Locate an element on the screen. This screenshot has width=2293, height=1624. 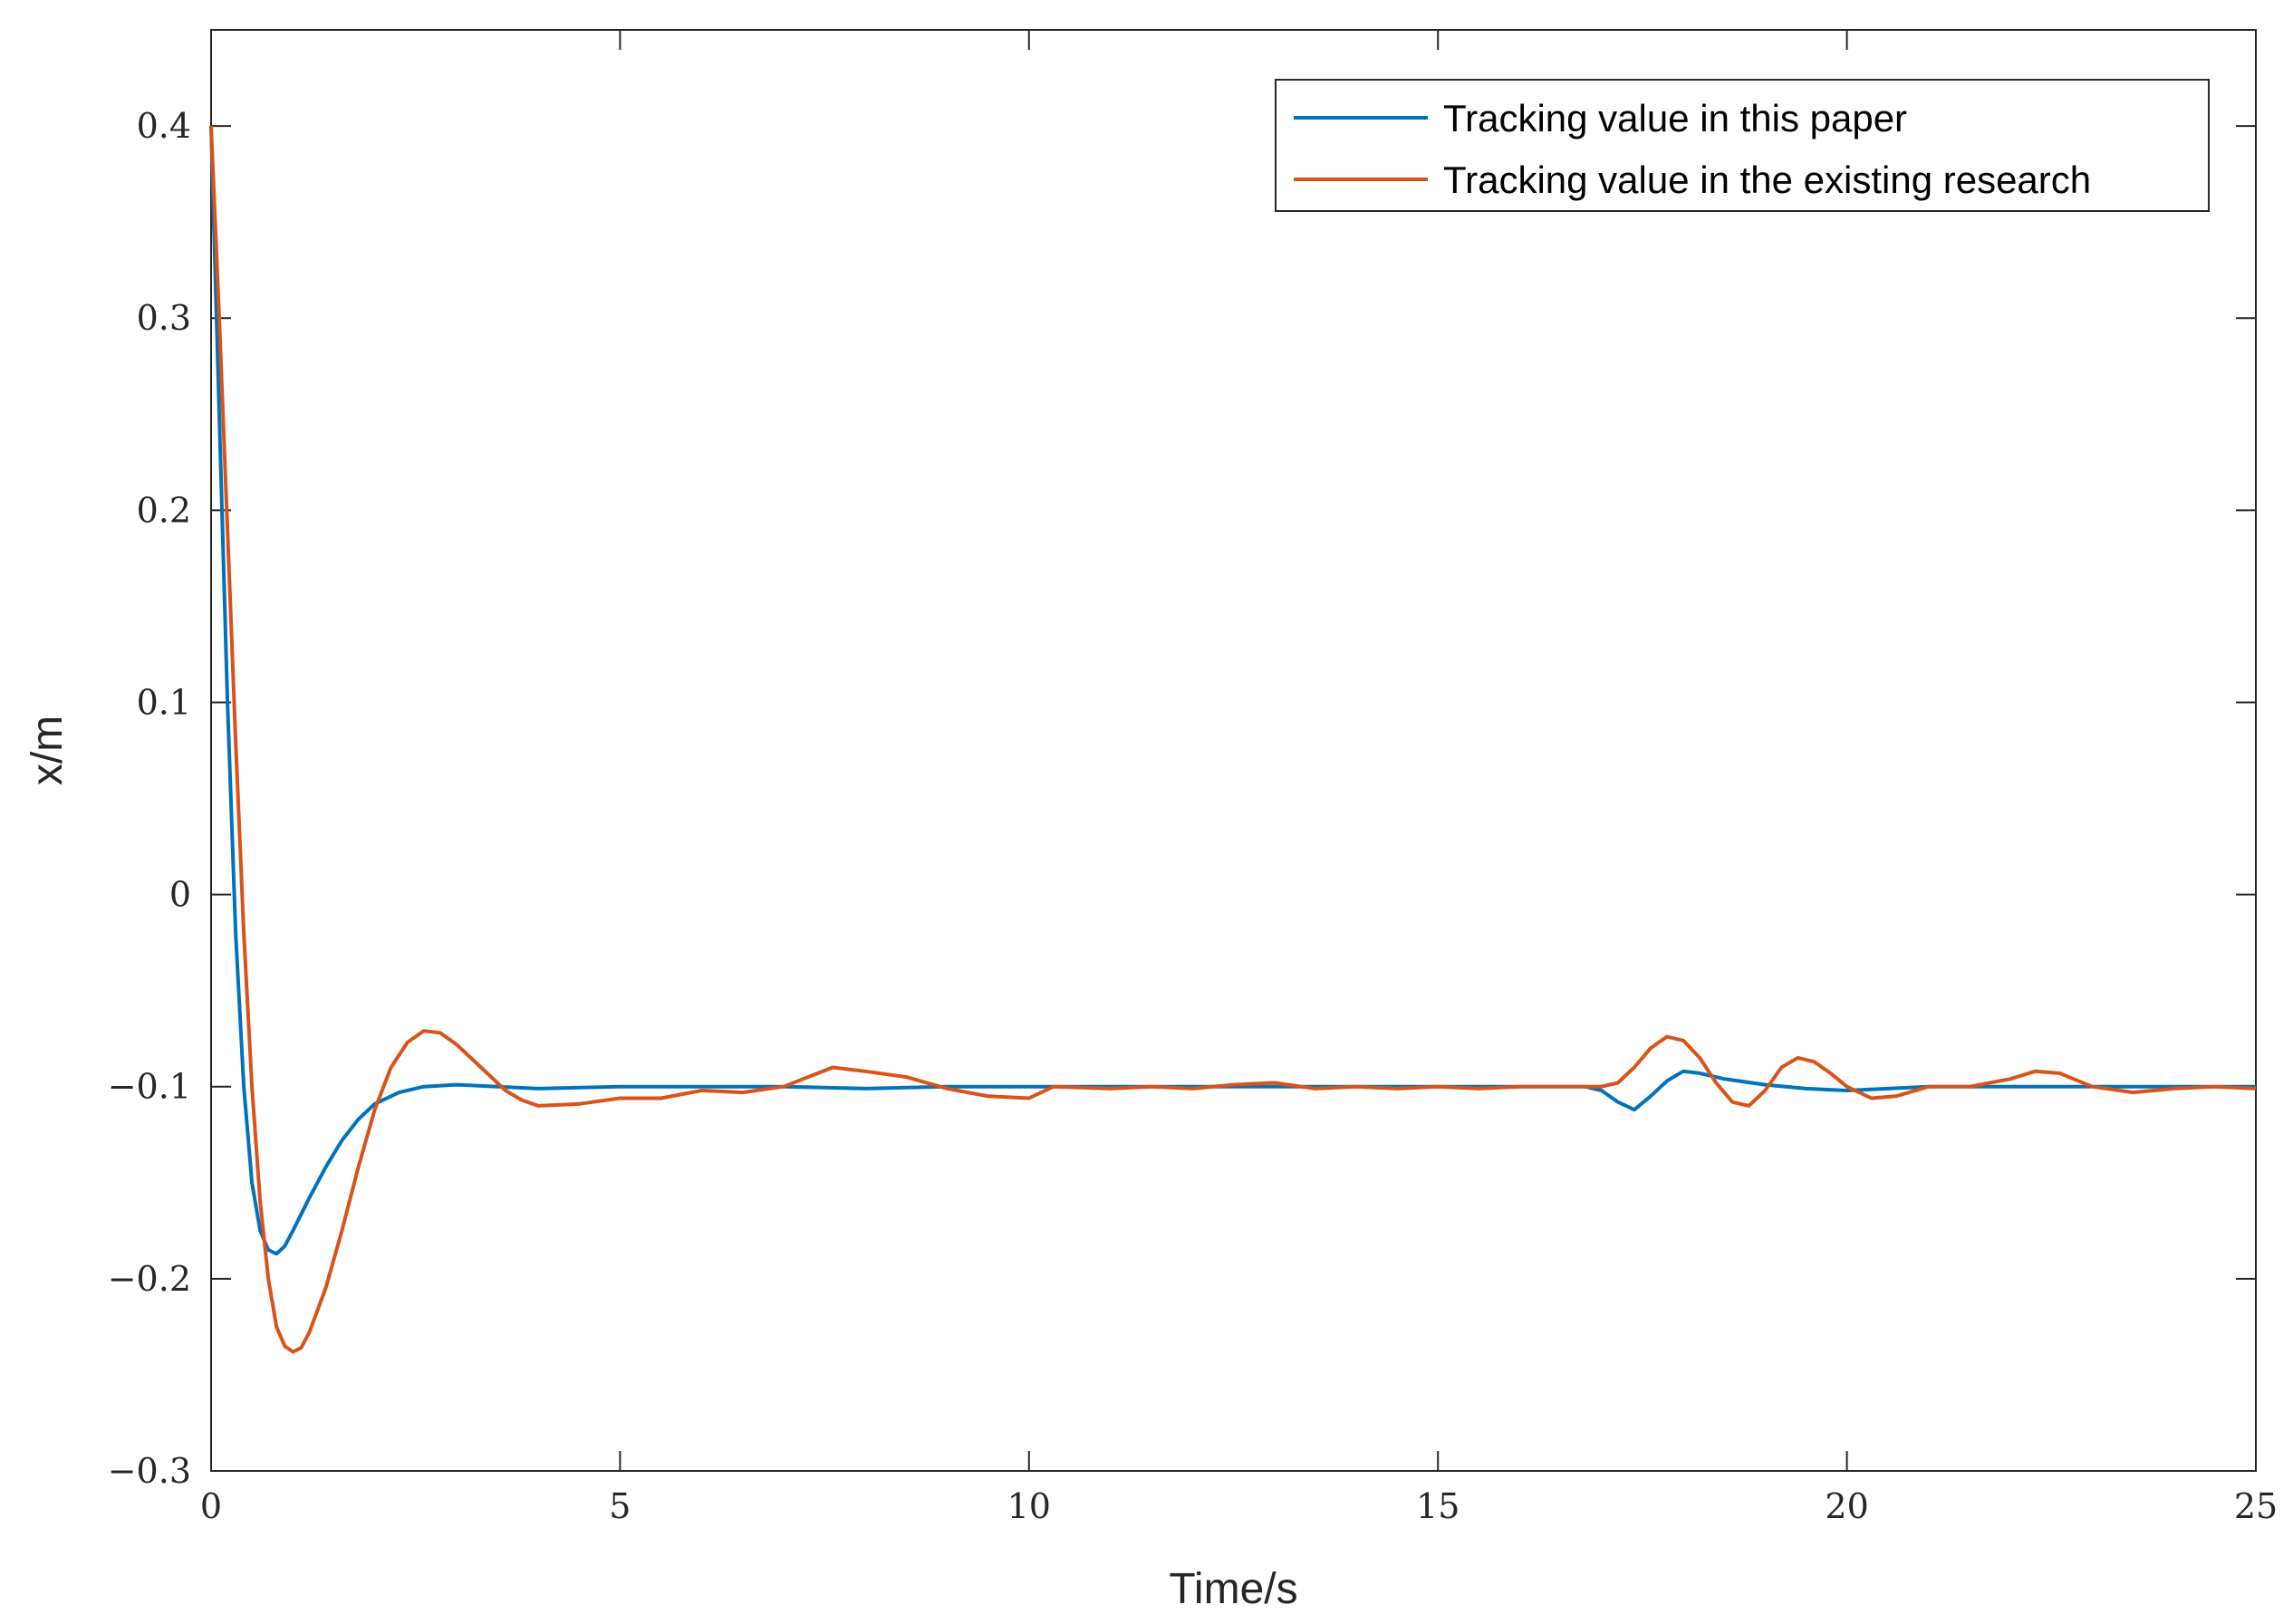
x-tick-label: 15 is located at coordinates (1438, 1506).